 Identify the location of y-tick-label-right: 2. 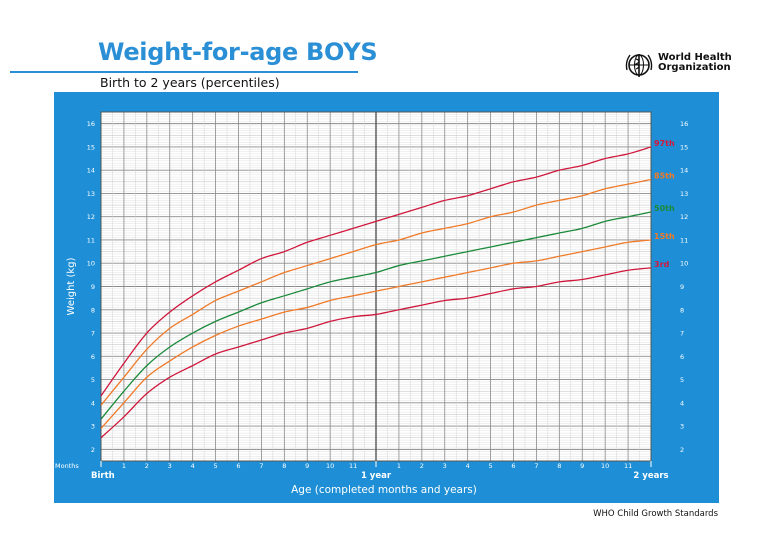
(682, 450).